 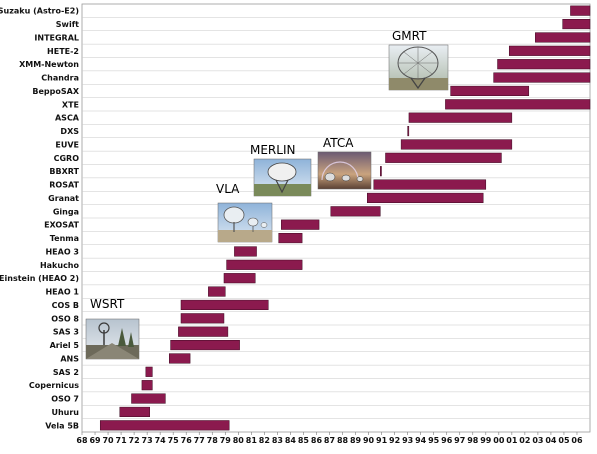 I want to click on x-tick-label: 03, so click(x=537, y=440).